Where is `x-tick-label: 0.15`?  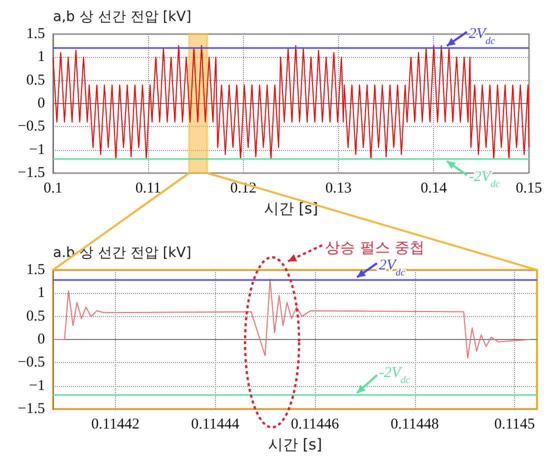 x-tick-label: 0.15 is located at coordinates (529, 188).